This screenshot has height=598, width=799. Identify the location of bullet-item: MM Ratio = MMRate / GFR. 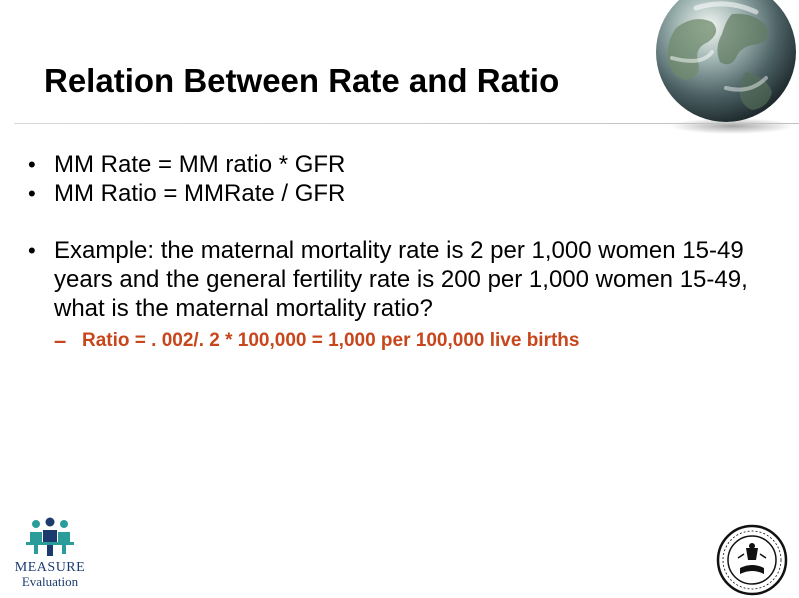
(408, 193).